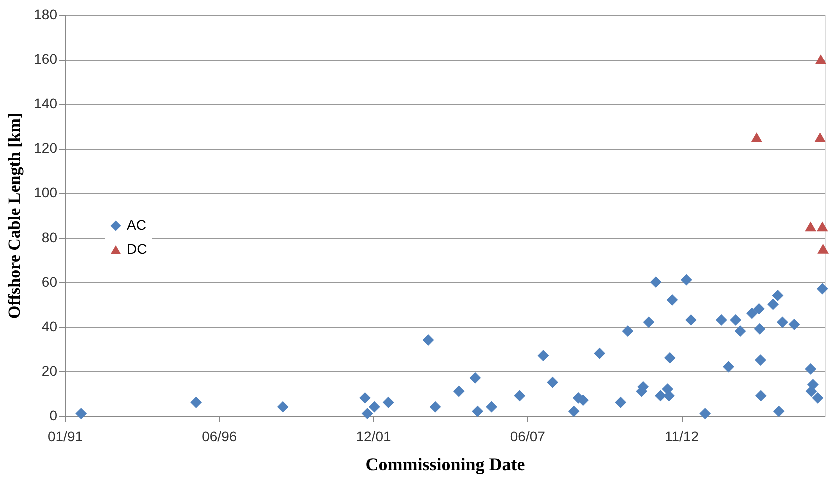 This screenshot has width=837, height=479. Describe the element at coordinates (14, 216) in the screenshot. I see `y-axis-title: Offshore Cable Length [km]` at that location.